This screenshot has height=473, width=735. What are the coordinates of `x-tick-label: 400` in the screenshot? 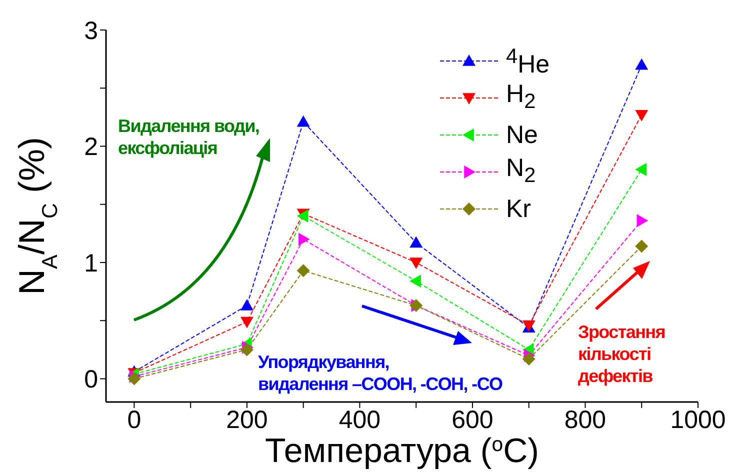 It's located at (359, 420).